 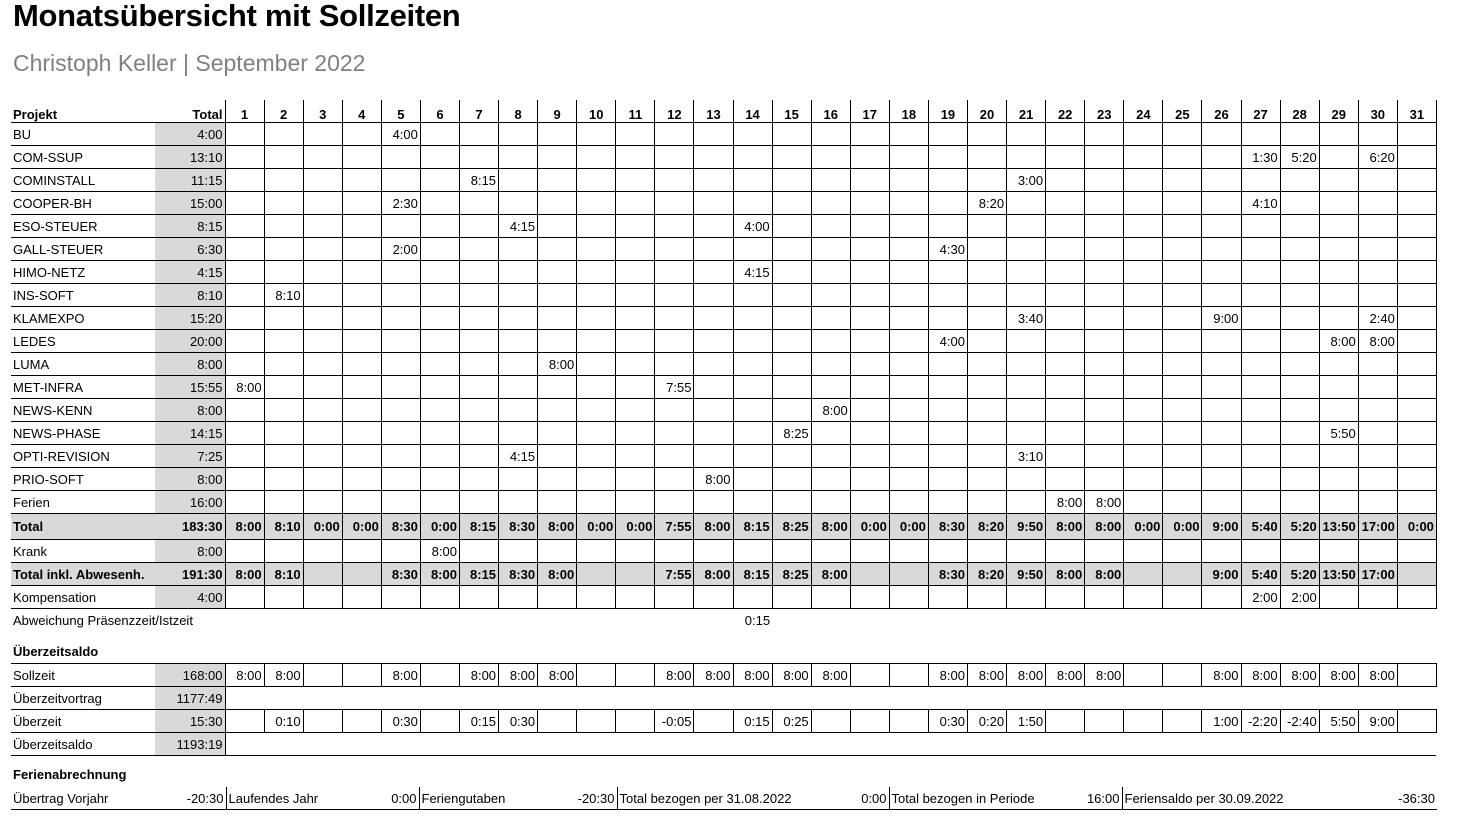 What do you see at coordinates (948, 341) in the screenshot?
I see `day-cell: 4:00` at bounding box center [948, 341].